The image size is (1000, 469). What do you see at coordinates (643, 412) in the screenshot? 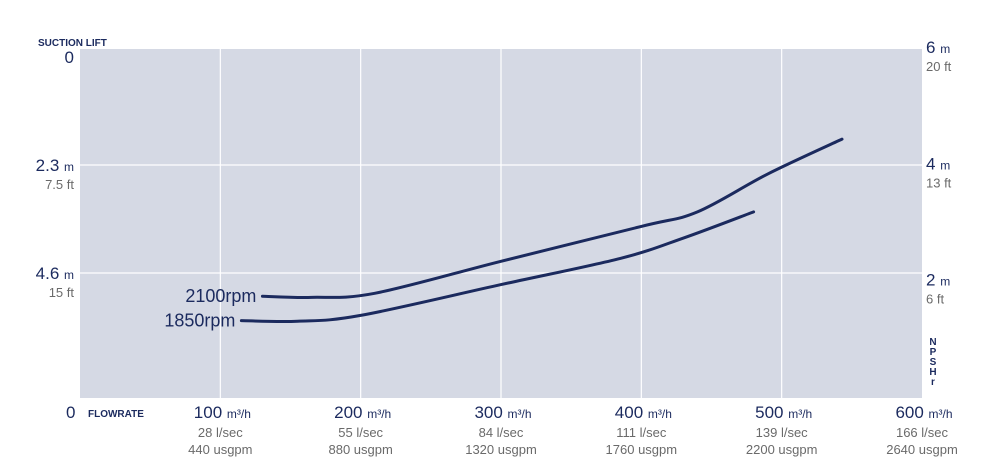
I see `x-tick-label: 400 m³/h` at bounding box center [643, 412].